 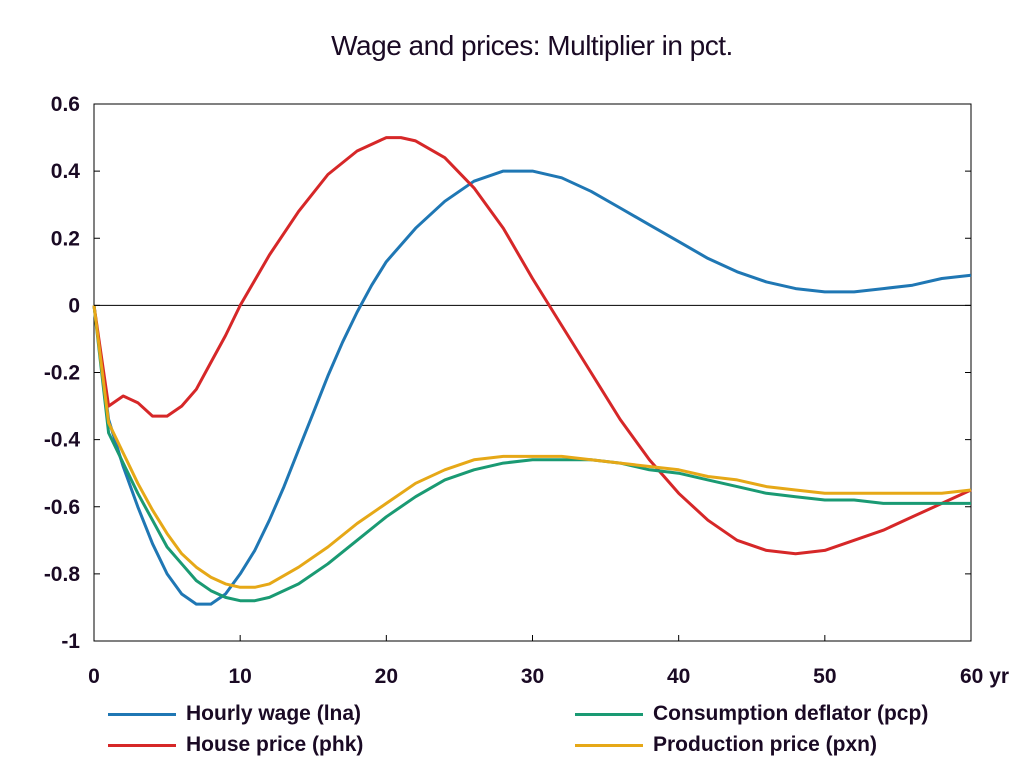 I want to click on y-tick-label: -1, so click(x=70, y=641).